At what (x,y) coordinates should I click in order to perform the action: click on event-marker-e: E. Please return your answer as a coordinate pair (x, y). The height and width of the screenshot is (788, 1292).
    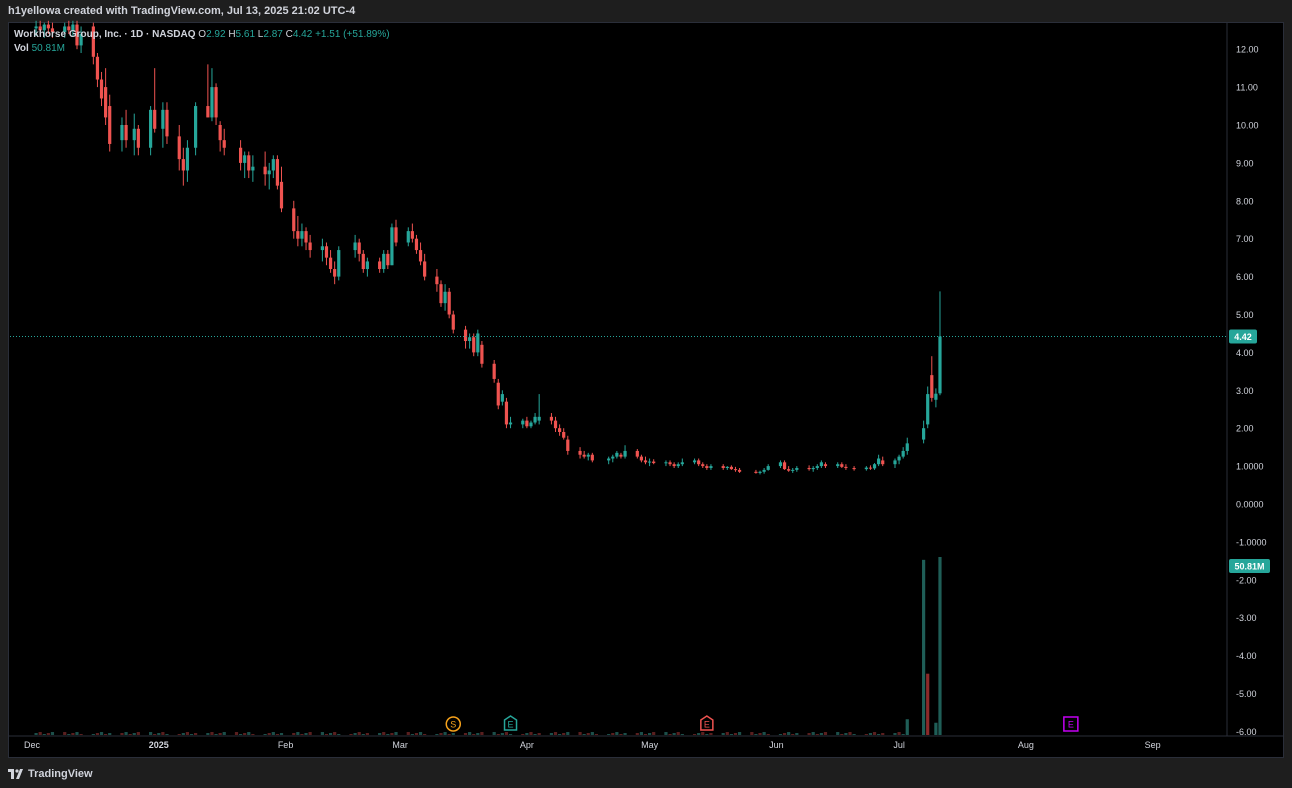
    Looking at the image, I should click on (510, 723).